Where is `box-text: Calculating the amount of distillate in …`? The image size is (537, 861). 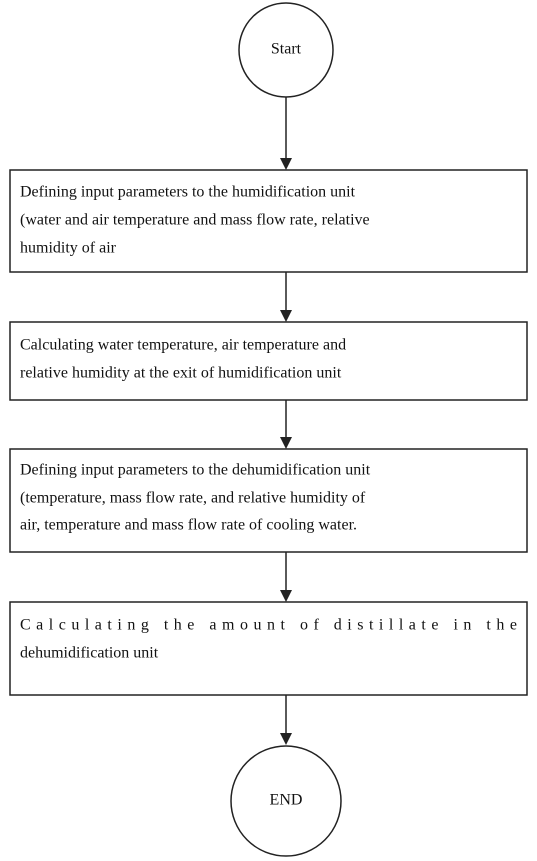
box-text: Calculating the amount of distillate in … is located at coordinates (268, 625).